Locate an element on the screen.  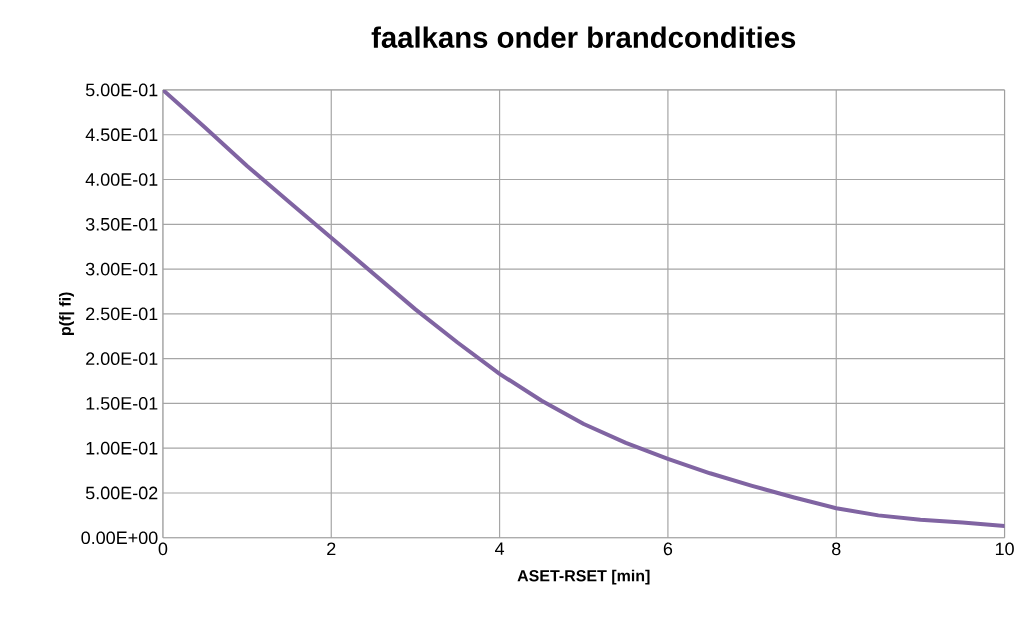
x-axis-title: ASET-RSET [min] is located at coordinates (583, 577).